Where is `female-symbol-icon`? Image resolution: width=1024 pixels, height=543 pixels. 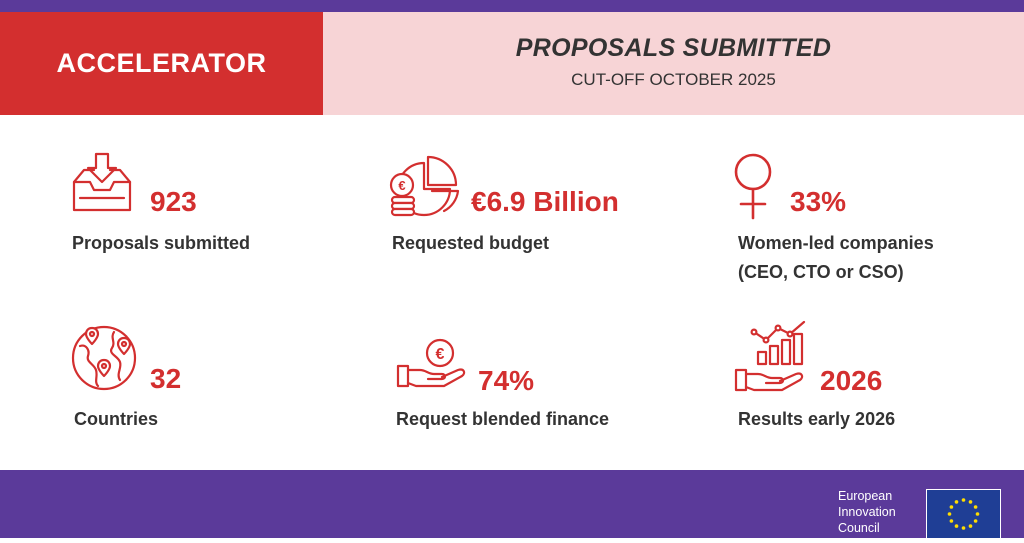
female-symbol-icon is located at coordinates (753, 186).